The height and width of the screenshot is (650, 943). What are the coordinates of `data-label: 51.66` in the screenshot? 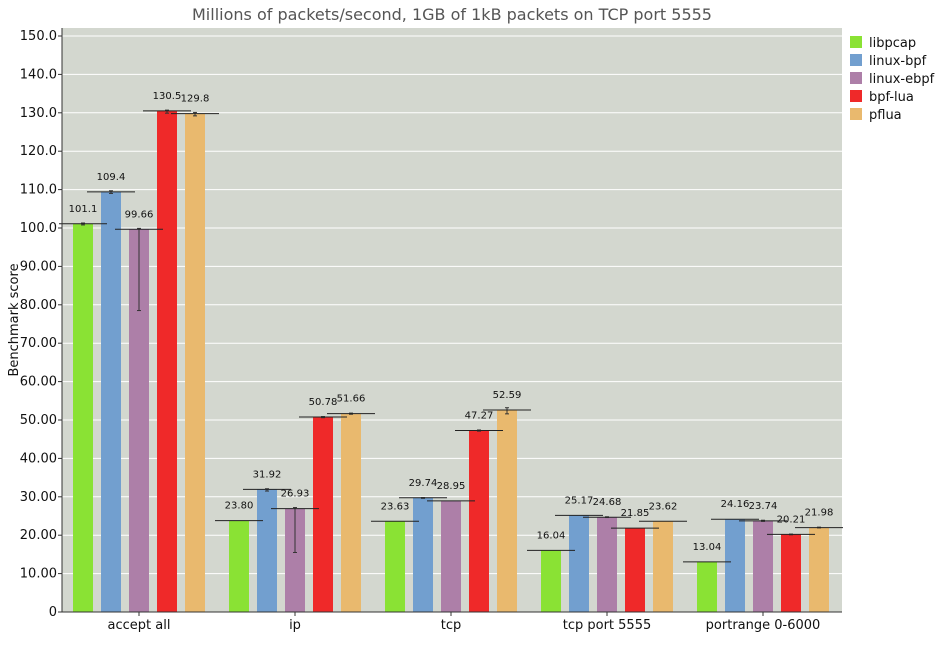 It's located at (351, 399).